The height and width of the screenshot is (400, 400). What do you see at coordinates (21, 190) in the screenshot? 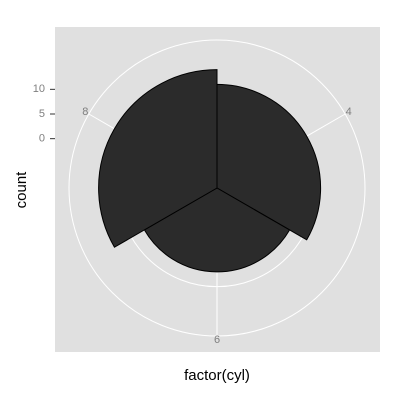
I see `y-axis-title: count` at bounding box center [21, 190].